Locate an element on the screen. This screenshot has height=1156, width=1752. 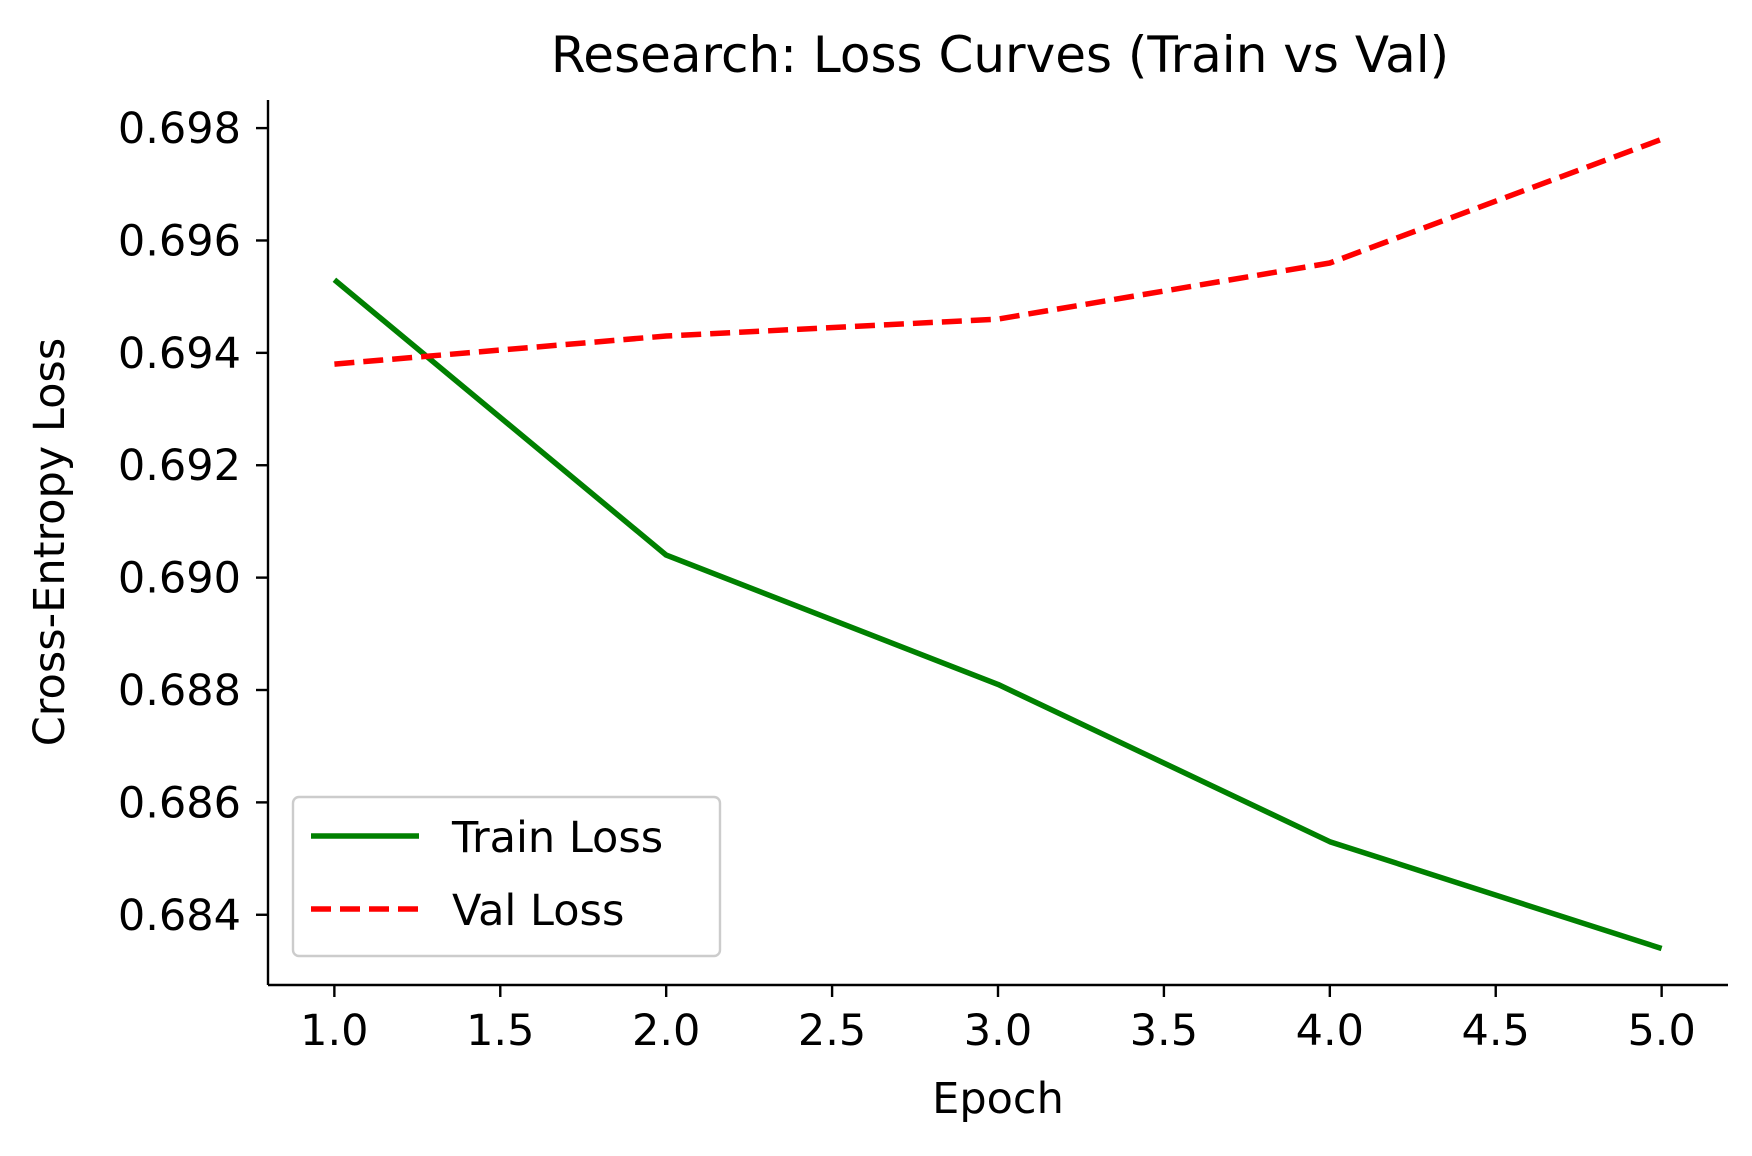
y-tick-label: 0.692 is located at coordinates (179, 466).